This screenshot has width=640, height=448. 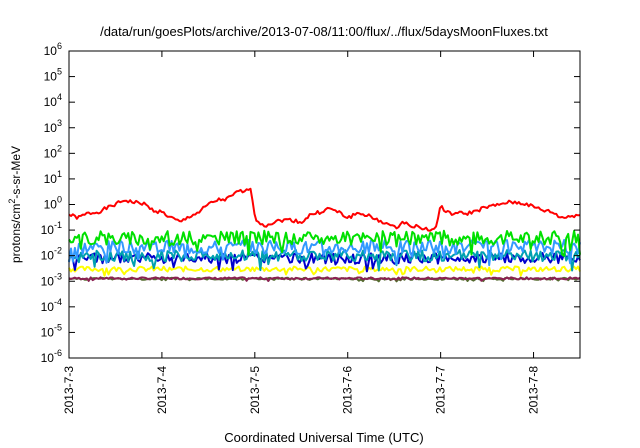 What do you see at coordinates (51, 279) in the screenshot?
I see `y-tick-label: 10⁻³` at bounding box center [51, 279].